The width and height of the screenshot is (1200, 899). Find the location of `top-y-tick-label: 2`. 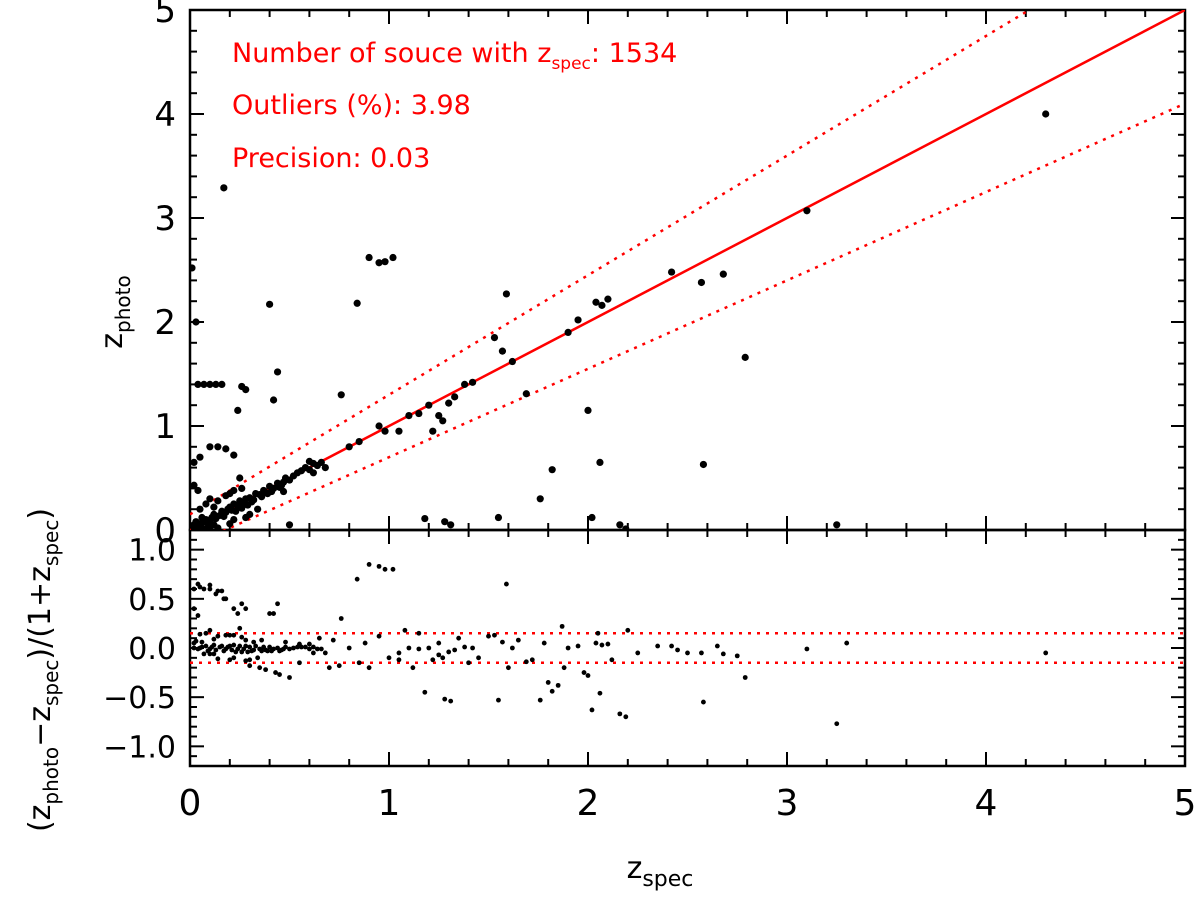

top-y-tick-label: 2 is located at coordinates (165, 323).